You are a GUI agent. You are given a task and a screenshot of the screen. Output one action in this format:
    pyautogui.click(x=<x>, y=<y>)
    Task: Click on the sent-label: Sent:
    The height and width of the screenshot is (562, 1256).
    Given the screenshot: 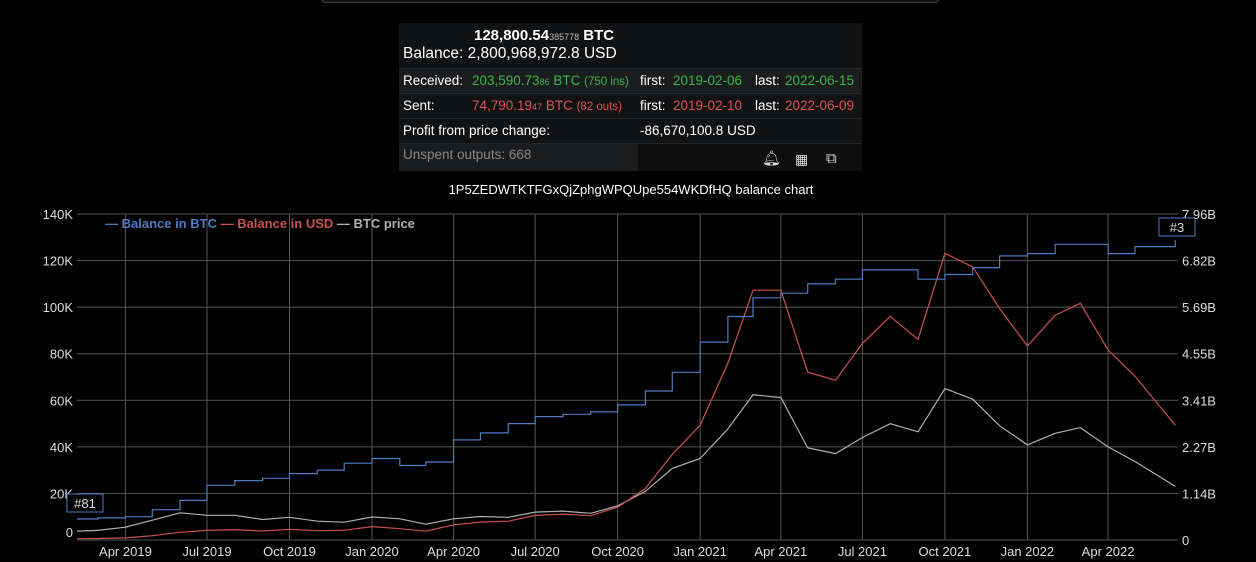 What is the action you would take?
    pyautogui.click(x=419, y=105)
    